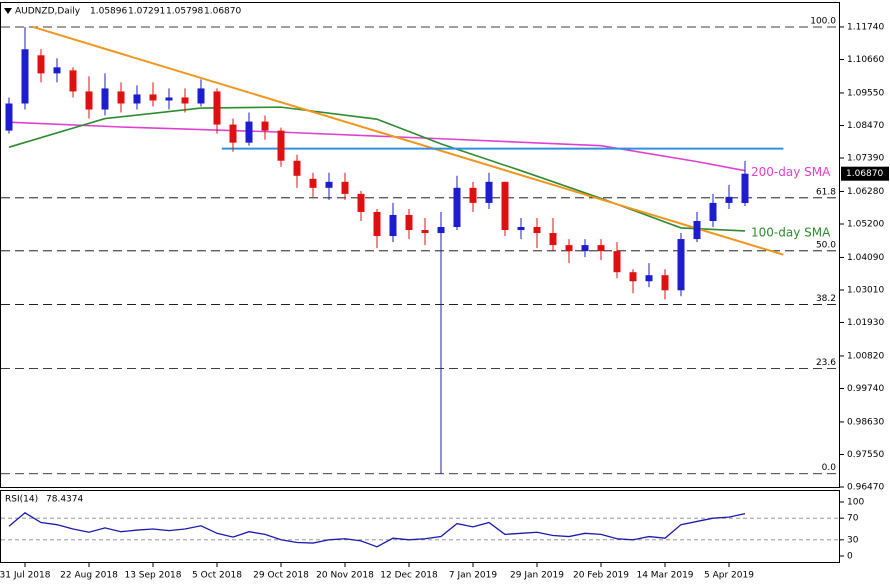  What do you see at coordinates (853, 519) in the screenshot?
I see `y-tick-label: 70` at bounding box center [853, 519].